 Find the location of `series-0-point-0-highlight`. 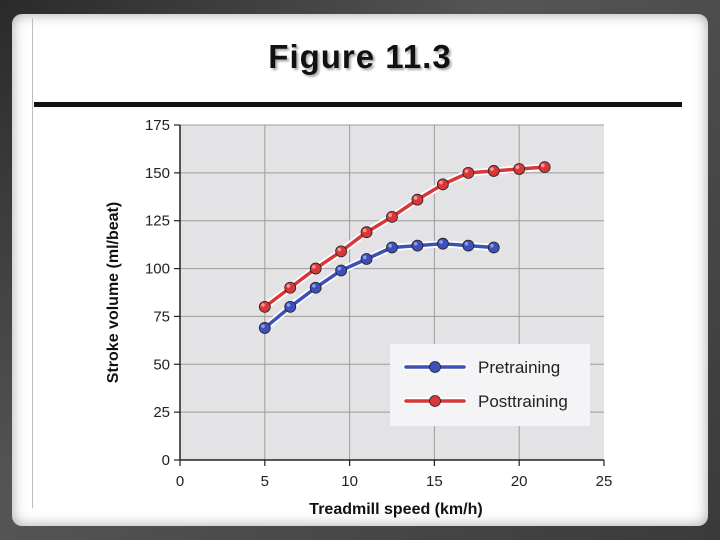

series-0-point-0-highlight is located at coordinates (263, 326).